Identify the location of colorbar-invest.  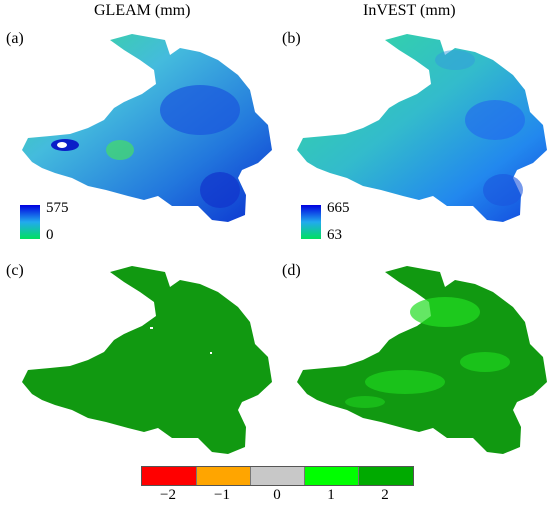
(311, 222).